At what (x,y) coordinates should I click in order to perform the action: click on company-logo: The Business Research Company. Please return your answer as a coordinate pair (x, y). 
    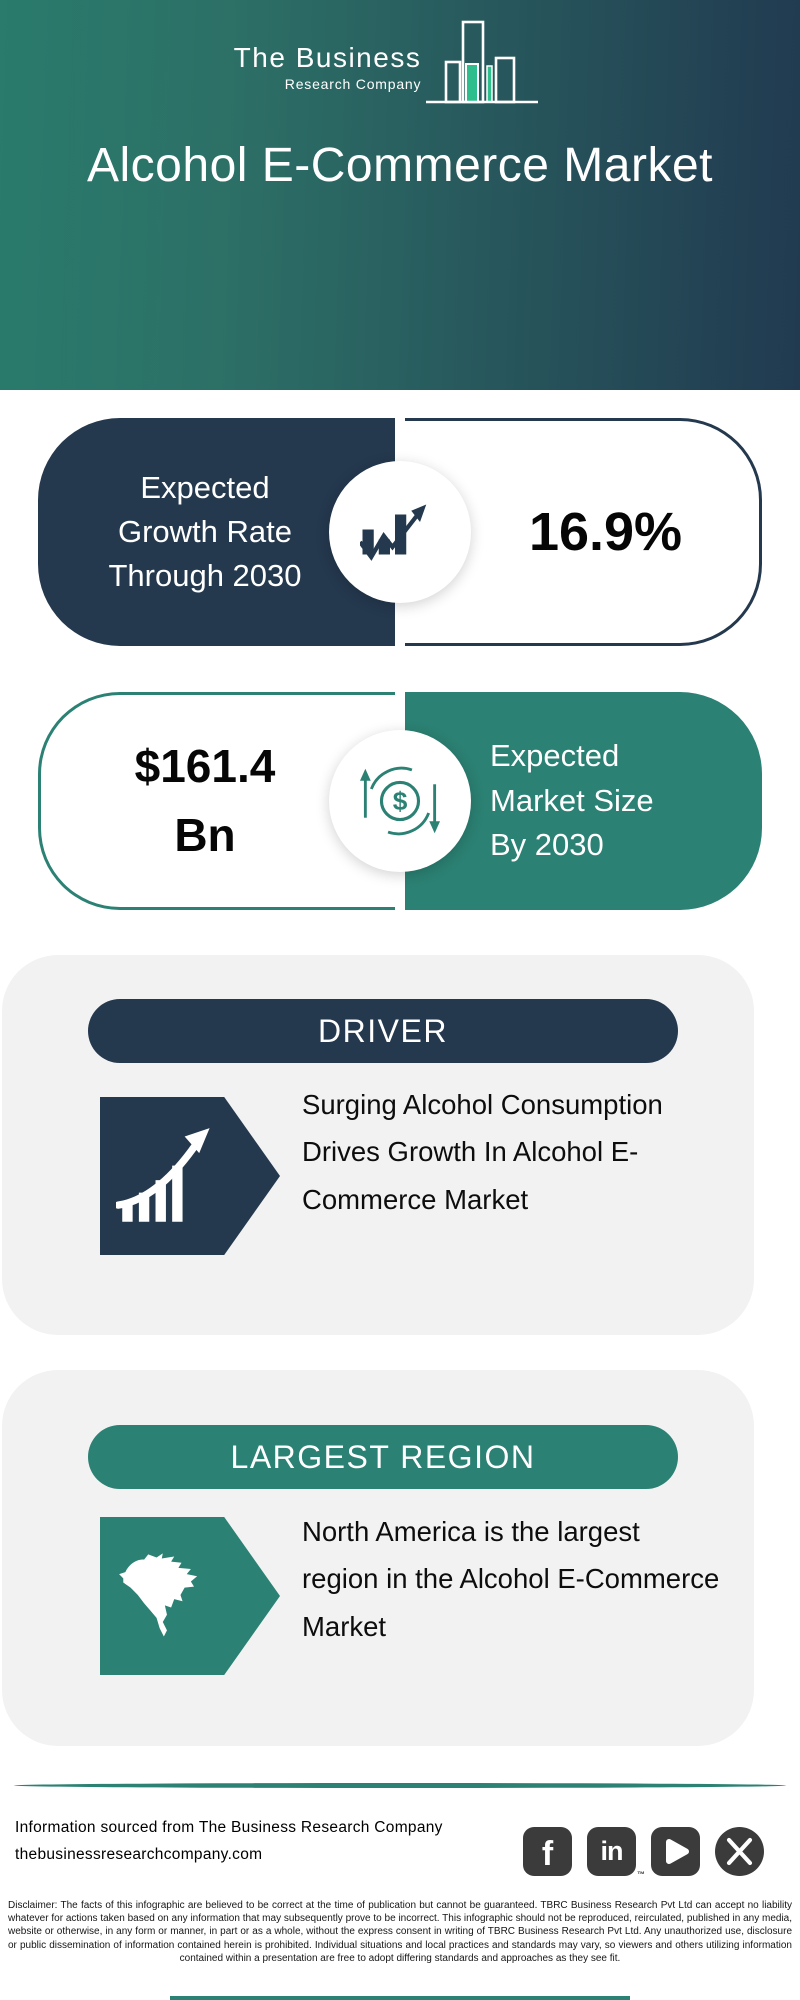
    Looking at the image, I should click on (393, 61).